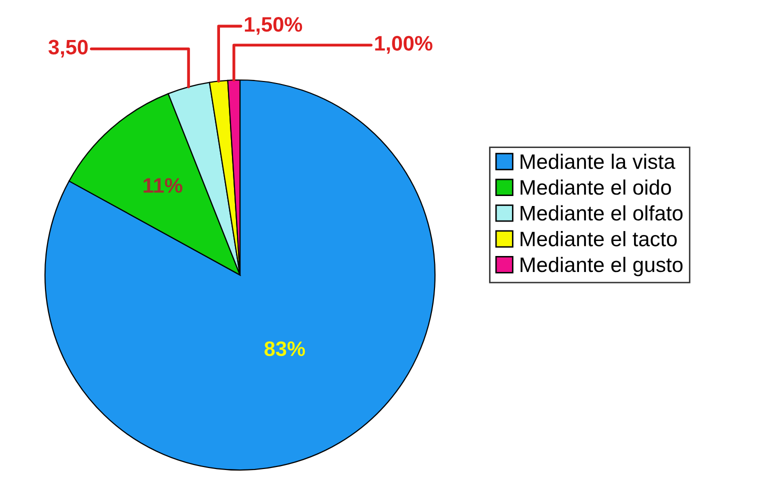 This screenshot has width=767, height=483. I want to click on legend-label: Mediante la vista, so click(598, 162).